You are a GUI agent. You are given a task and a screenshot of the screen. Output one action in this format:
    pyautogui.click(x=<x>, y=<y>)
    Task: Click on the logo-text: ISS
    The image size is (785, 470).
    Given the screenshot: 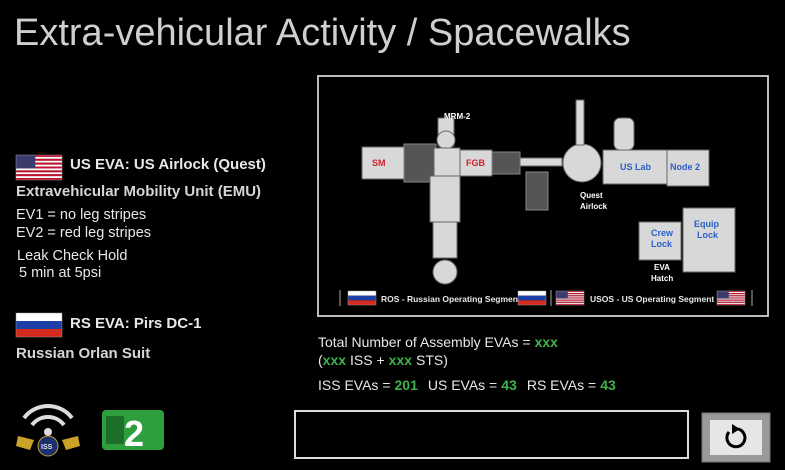 What is the action you would take?
    pyautogui.click(x=47, y=447)
    